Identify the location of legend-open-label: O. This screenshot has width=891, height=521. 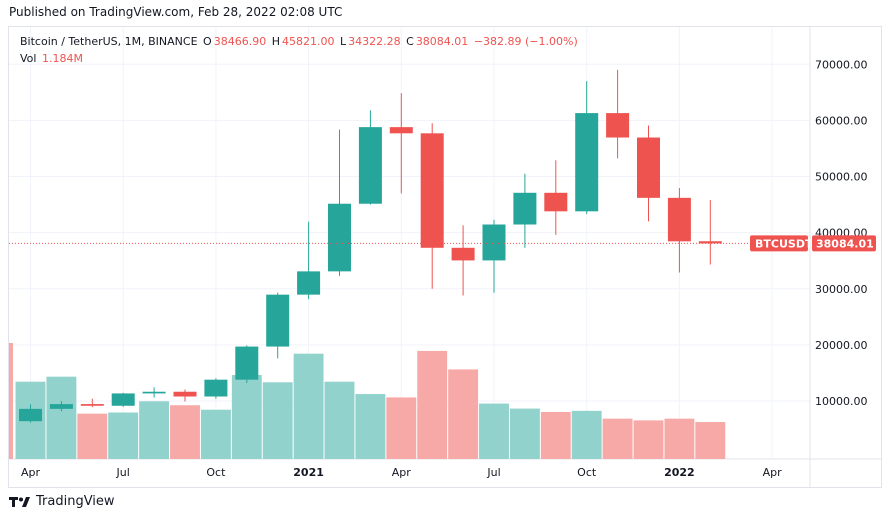
(207, 41).